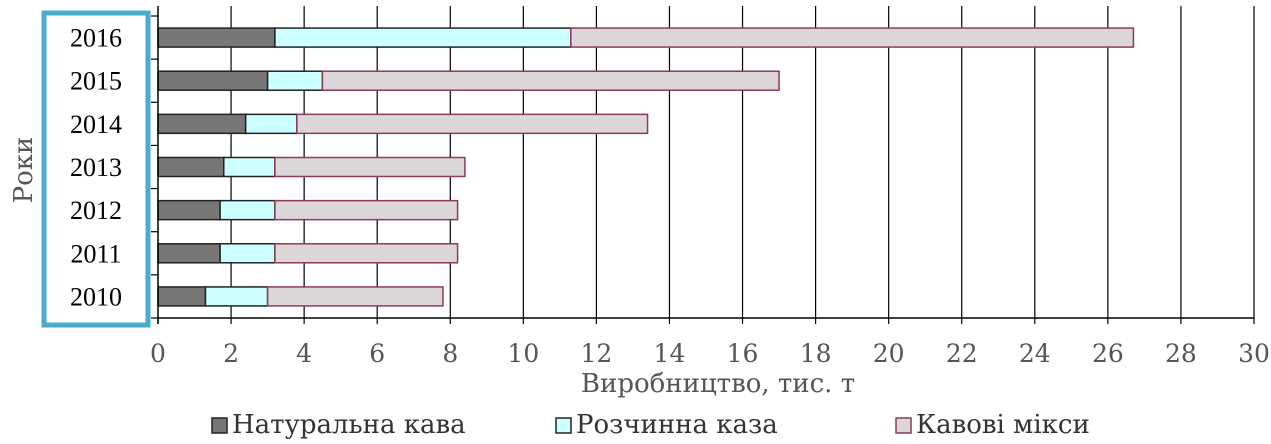 This screenshot has width=1271, height=444. What do you see at coordinates (377, 353) in the screenshot?
I see `x-tick-label: 6` at bounding box center [377, 353].